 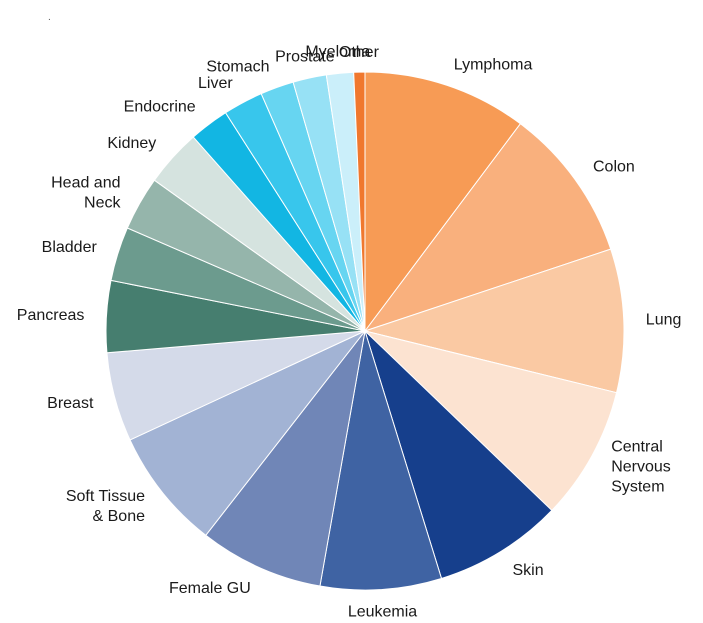 I want to click on slice-central-nervous-system, so click(x=490, y=421).